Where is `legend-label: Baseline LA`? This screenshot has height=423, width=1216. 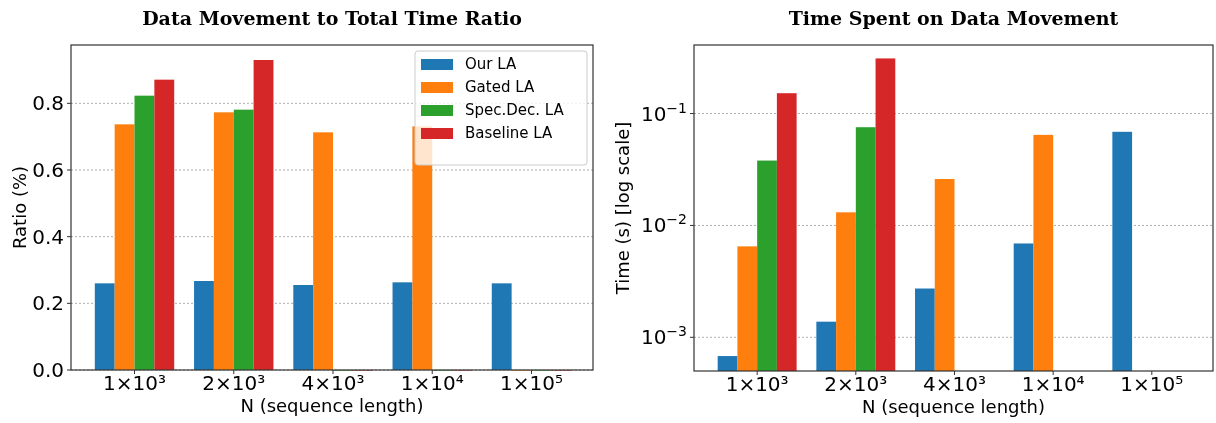
legend-label: Baseline LA is located at coordinates (509, 133).